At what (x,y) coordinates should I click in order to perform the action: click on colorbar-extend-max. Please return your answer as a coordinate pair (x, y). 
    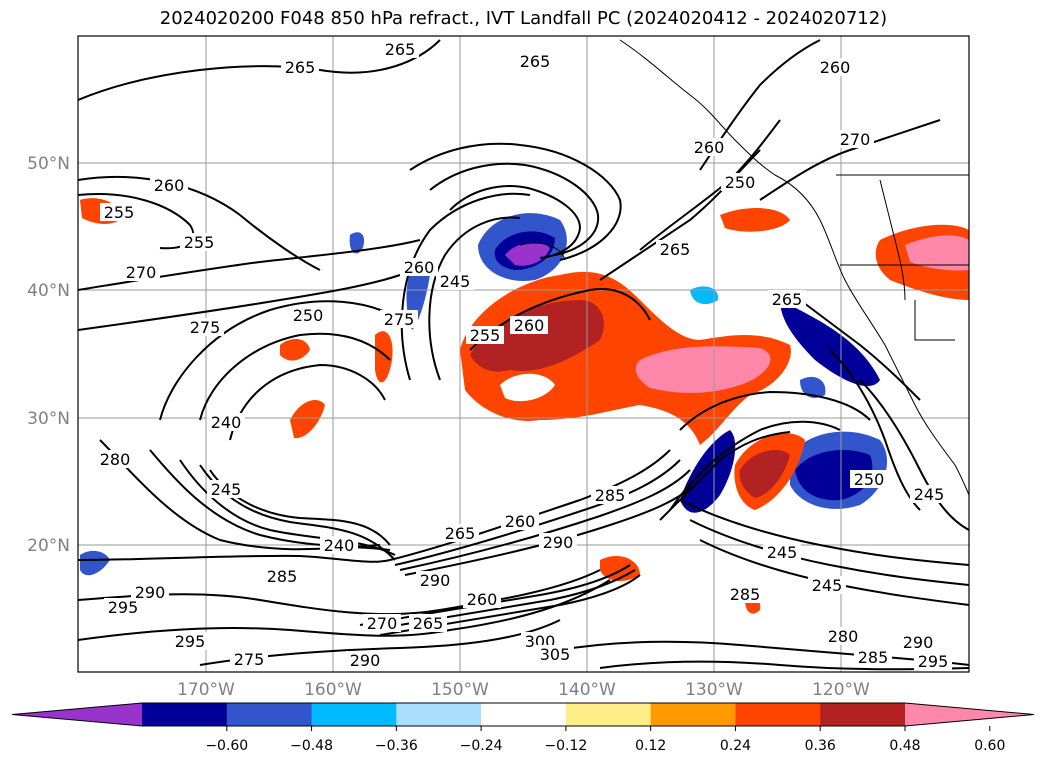
    Looking at the image, I should click on (969, 714).